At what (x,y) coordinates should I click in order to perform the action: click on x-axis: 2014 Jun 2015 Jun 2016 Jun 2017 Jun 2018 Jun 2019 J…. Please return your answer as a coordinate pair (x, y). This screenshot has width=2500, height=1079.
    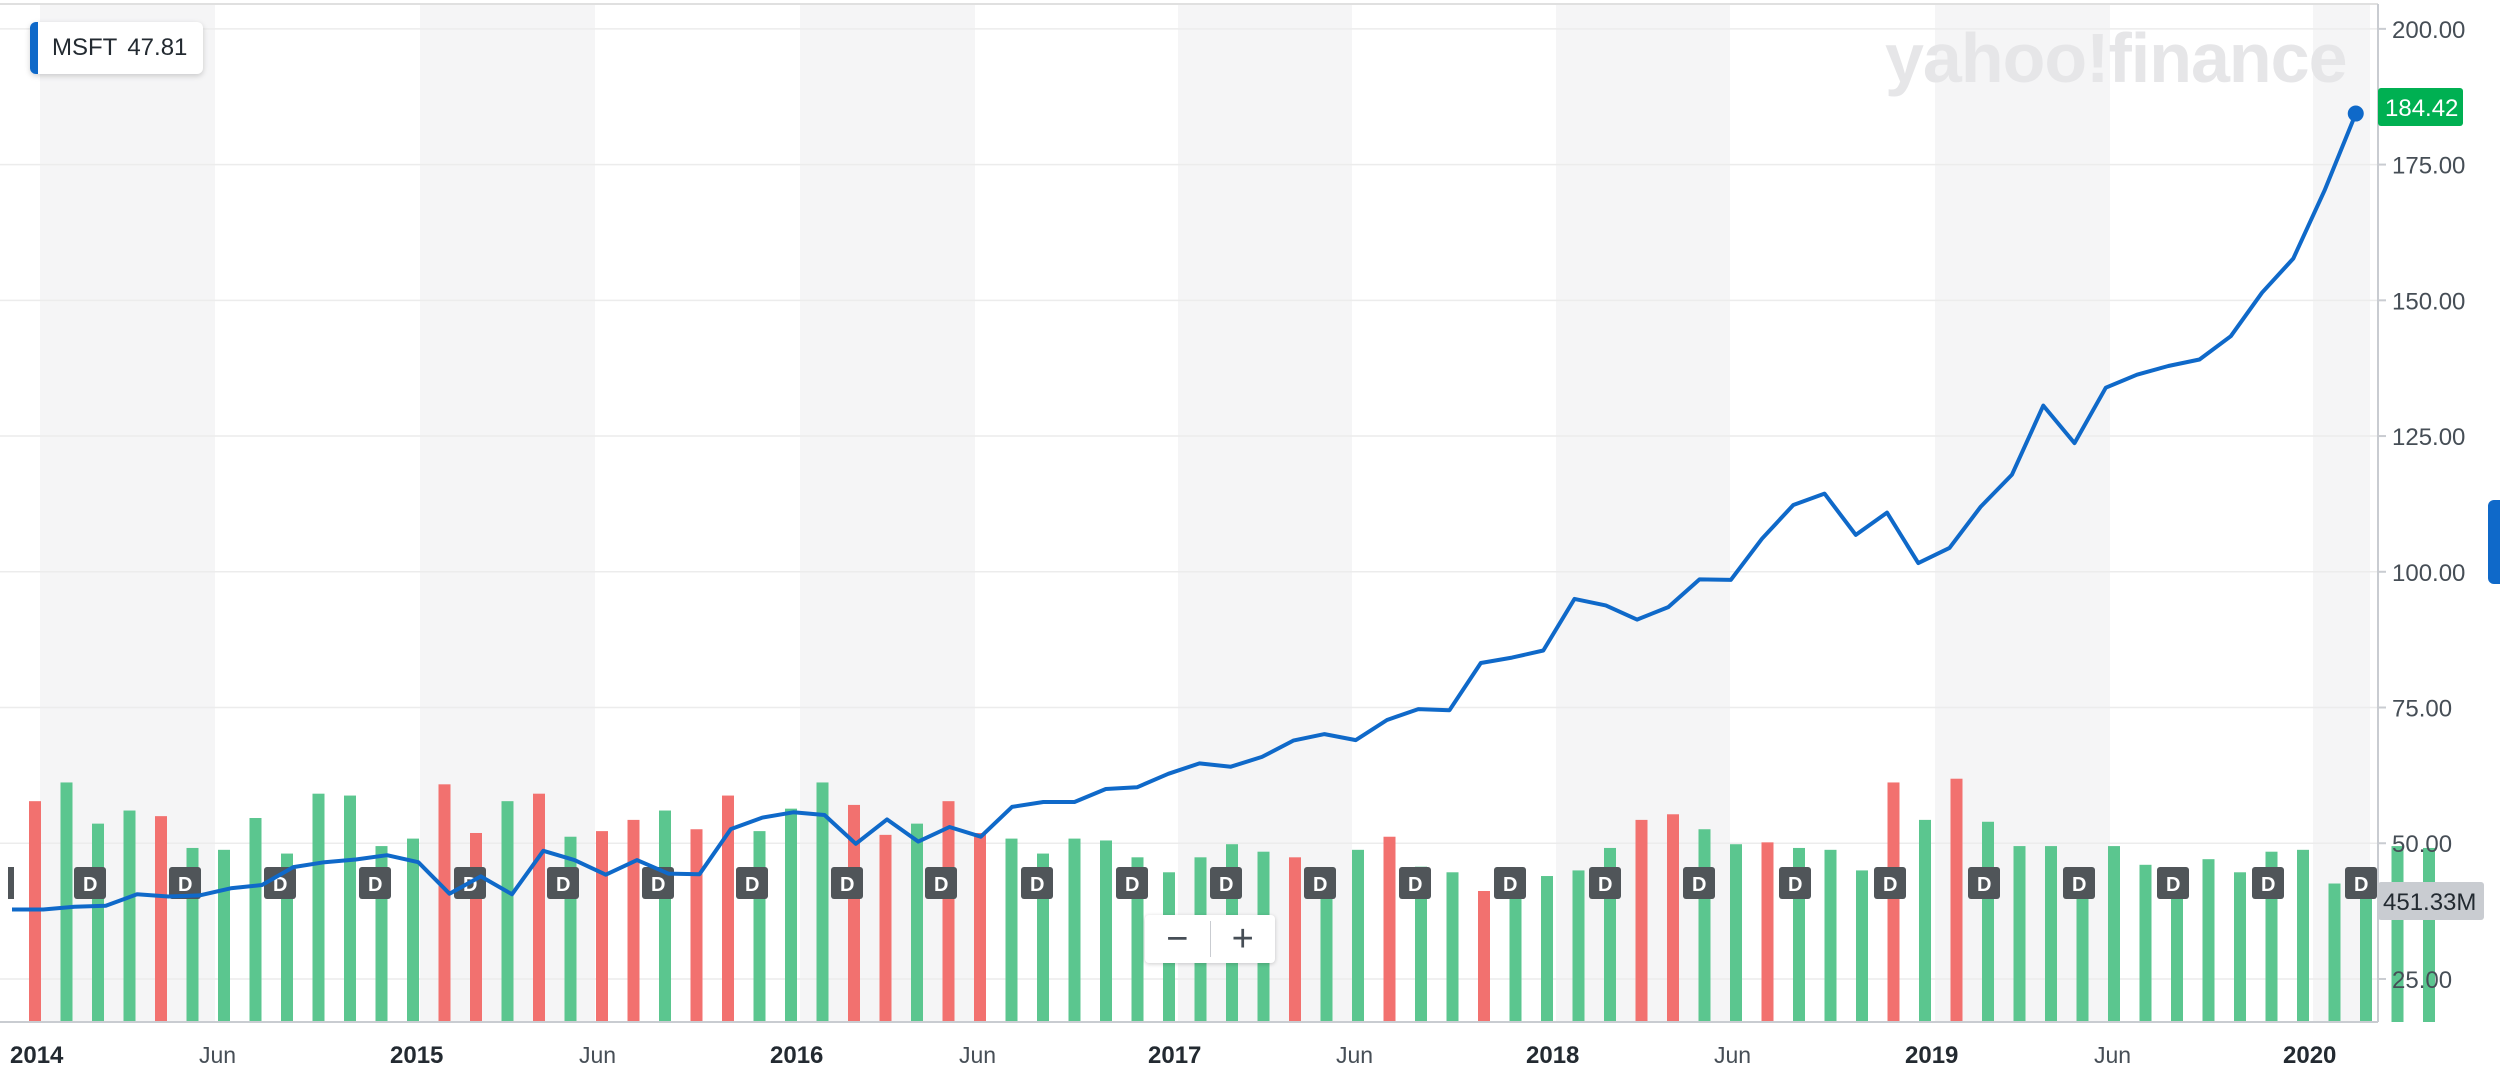
    Looking at the image, I should click on (1189, 1045).